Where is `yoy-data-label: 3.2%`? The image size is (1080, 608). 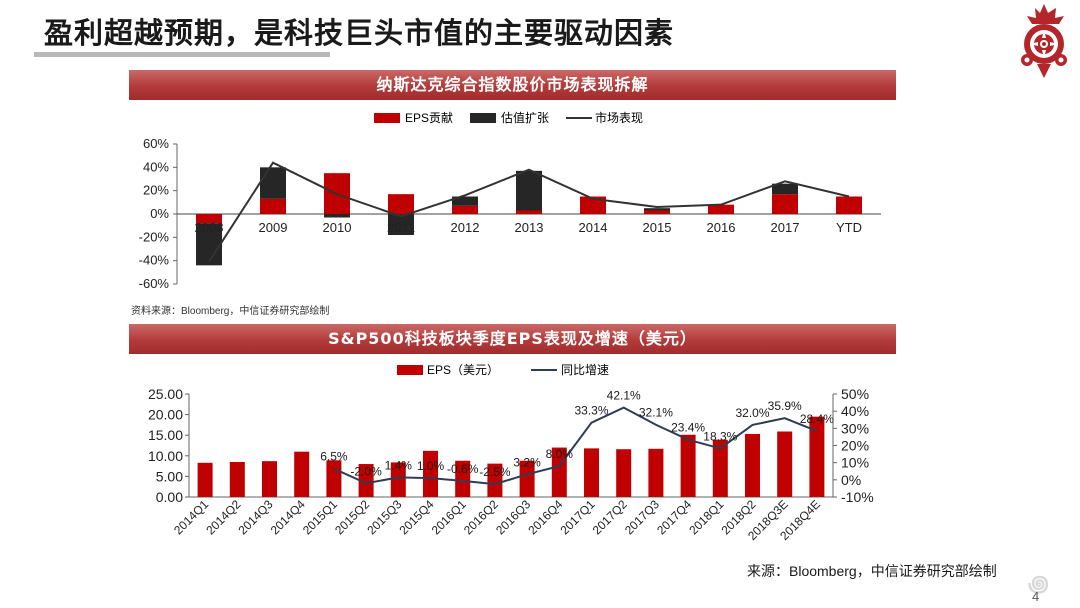 yoy-data-label: 3.2% is located at coordinates (527, 462).